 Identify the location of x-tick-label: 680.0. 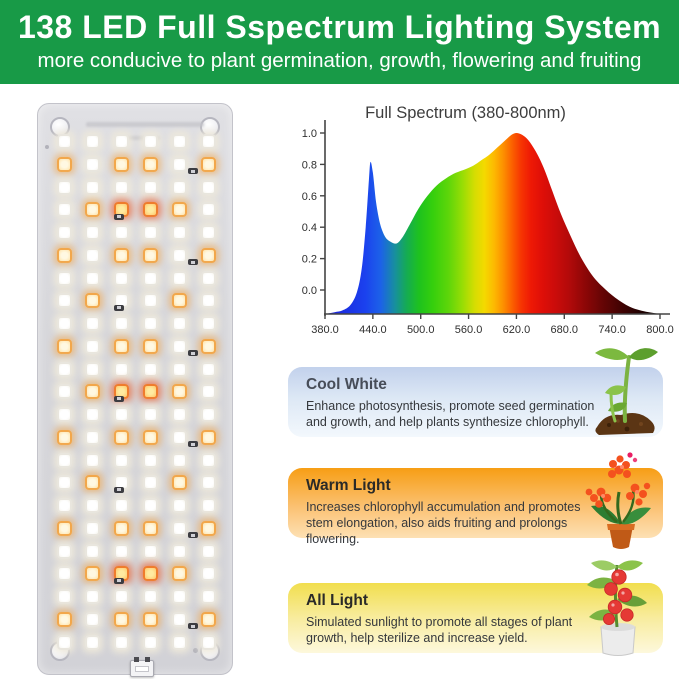
(565, 330).